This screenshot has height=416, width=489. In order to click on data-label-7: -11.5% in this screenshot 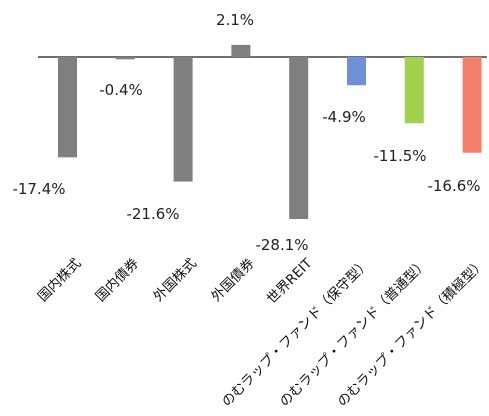, I will do `click(399, 156)`.